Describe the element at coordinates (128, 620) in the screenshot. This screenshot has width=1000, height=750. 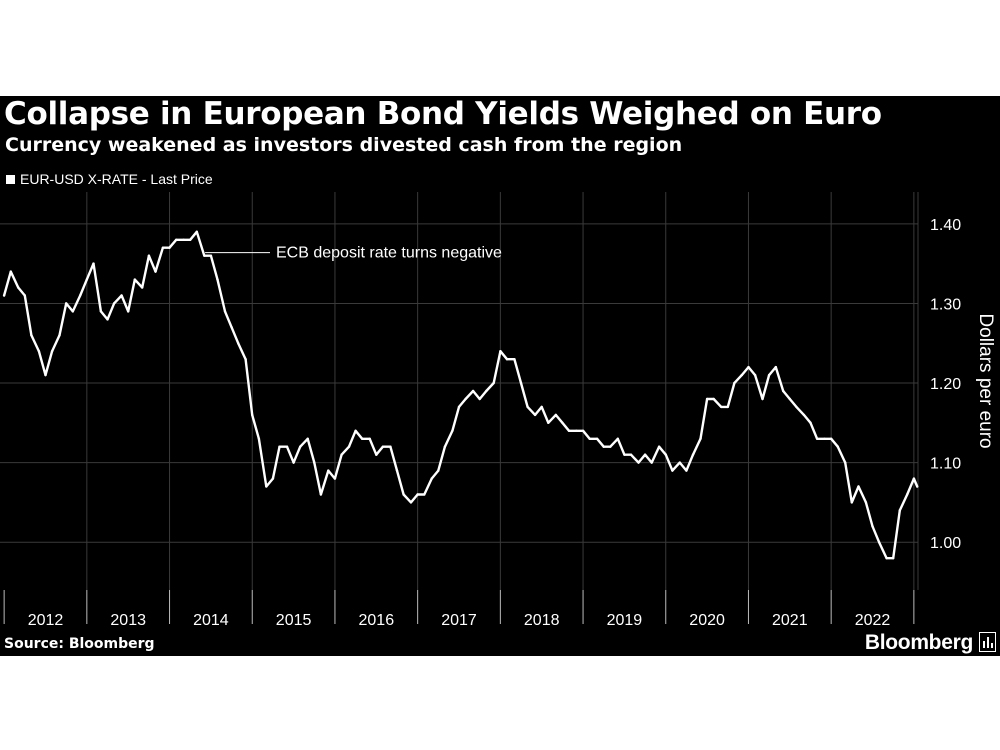
I see `x-tick-label: 2013` at that location.